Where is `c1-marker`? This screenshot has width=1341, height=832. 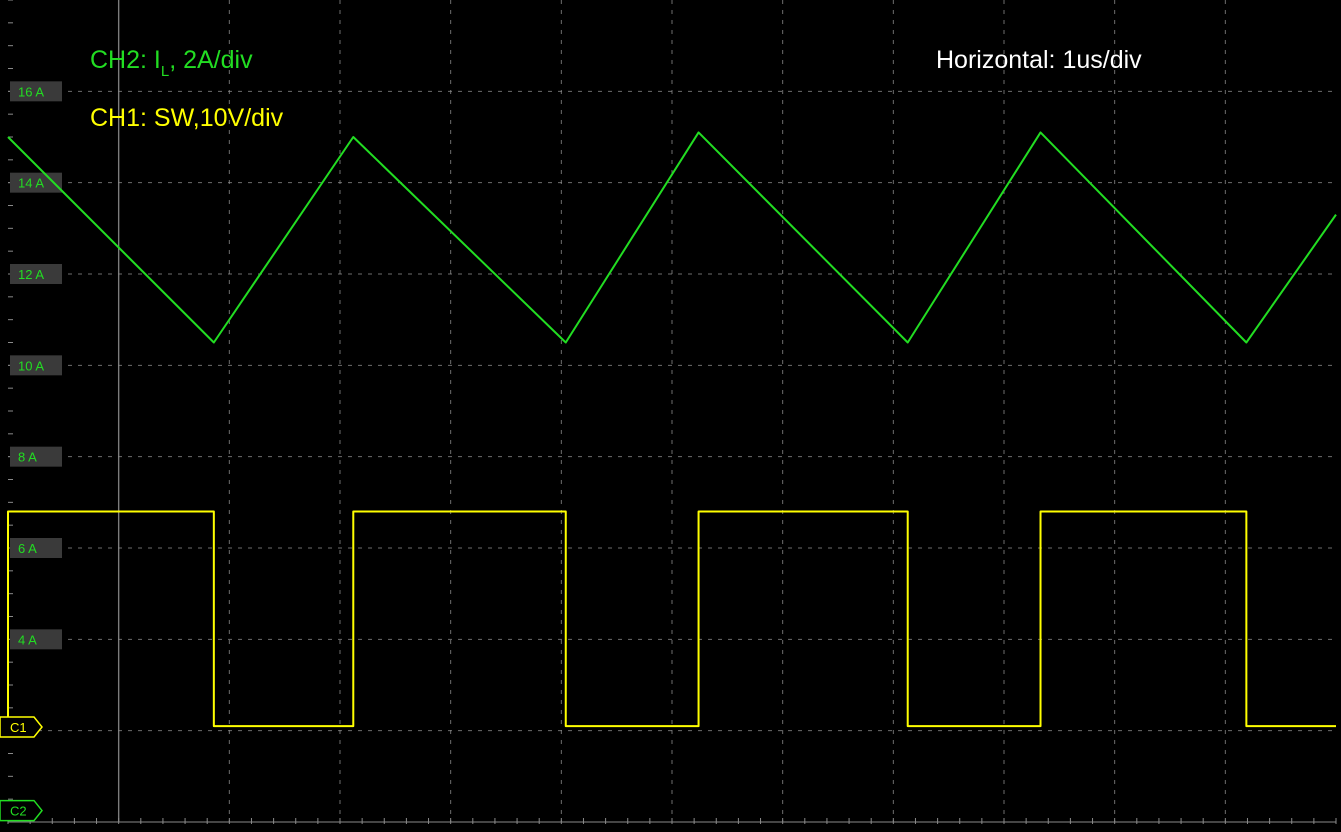
c1-marker is located at coordinates (21, 727).